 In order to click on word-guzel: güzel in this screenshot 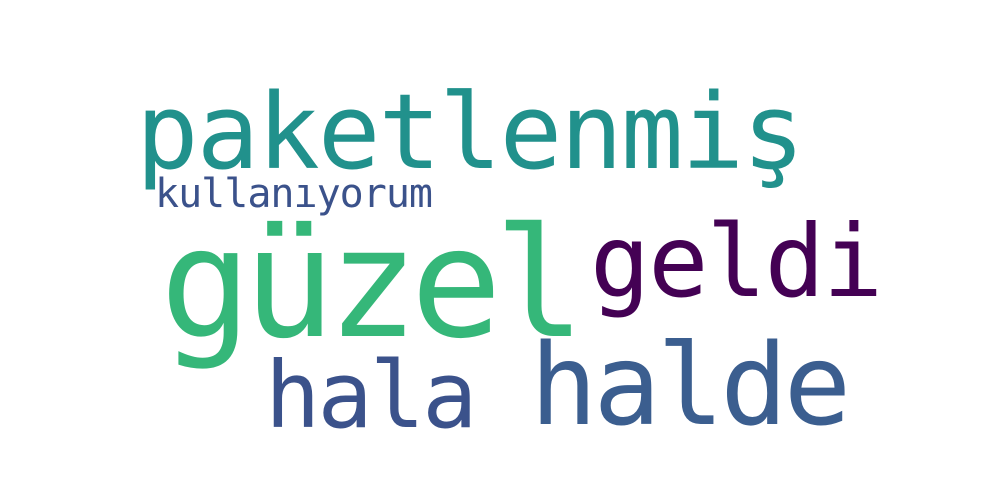, I will do `click(369, 284)`.